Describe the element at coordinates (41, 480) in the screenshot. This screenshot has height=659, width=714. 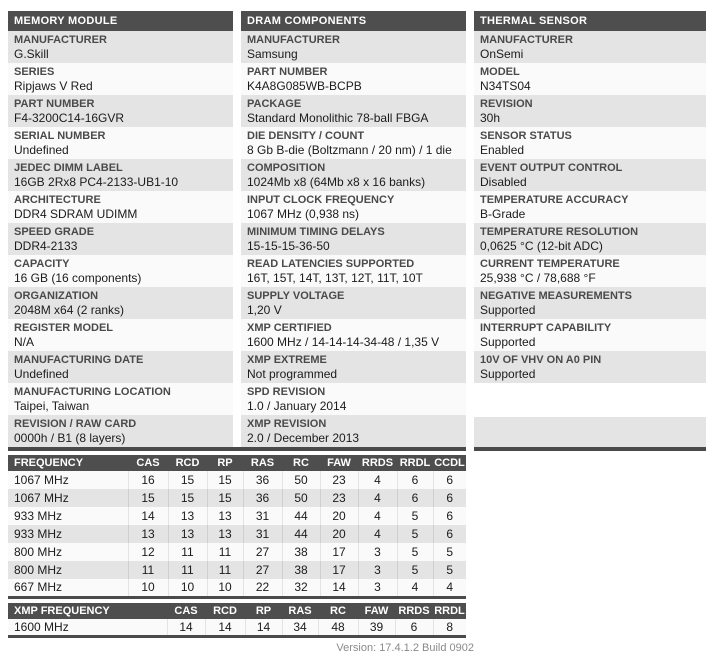
I see `frequency-cell: 1067 MHz` at that location.